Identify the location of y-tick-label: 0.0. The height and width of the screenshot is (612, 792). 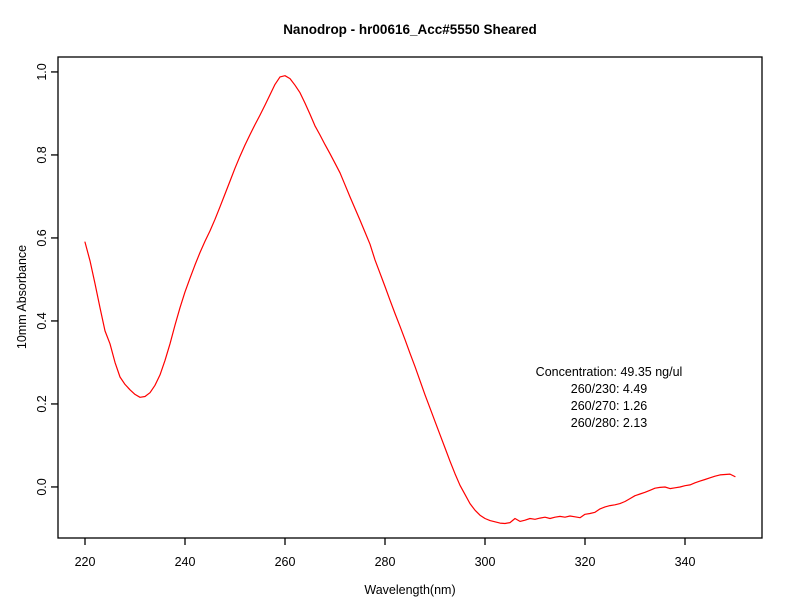
(42, 486).